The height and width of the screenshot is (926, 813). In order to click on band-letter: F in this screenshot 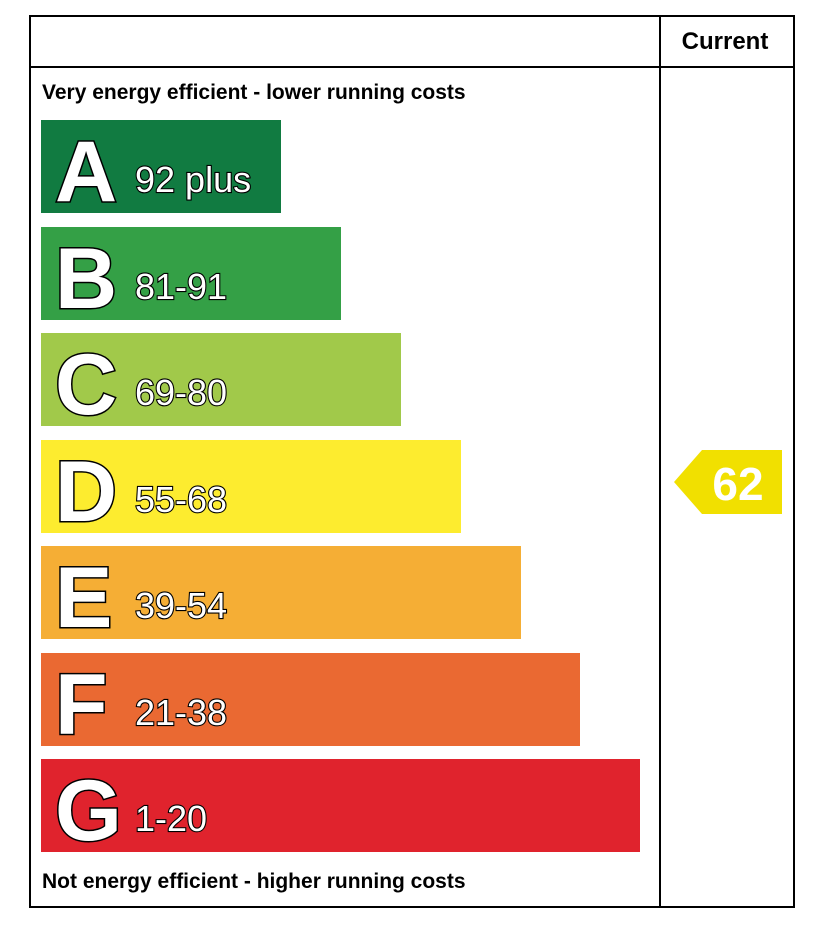, I will do `click(81, 705)`.